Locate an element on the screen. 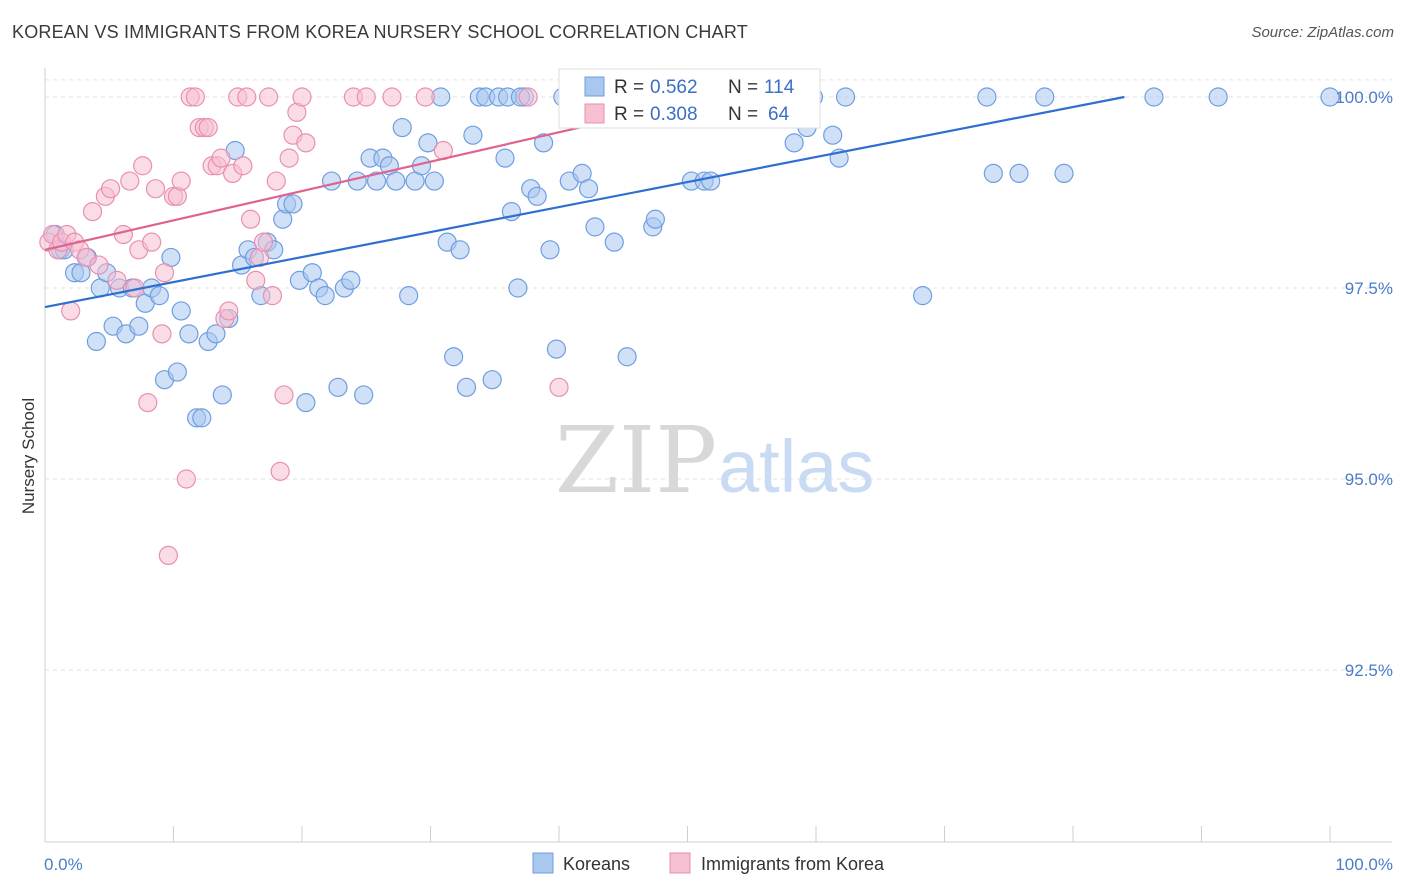 The width and height of the screenshot is (1406, 892). legend-n-value: 64 is located at coordinates (779, 114).